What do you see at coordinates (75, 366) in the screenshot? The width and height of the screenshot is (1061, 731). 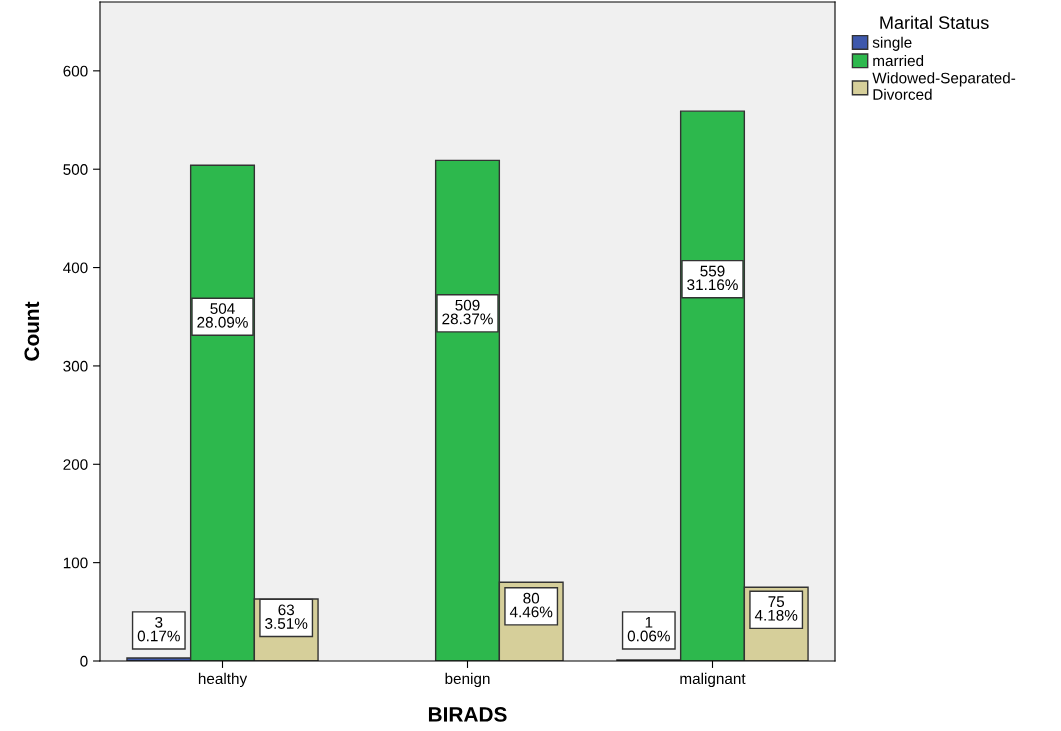 I see `y-tick-label: 300` at bounding box center [75, 366].